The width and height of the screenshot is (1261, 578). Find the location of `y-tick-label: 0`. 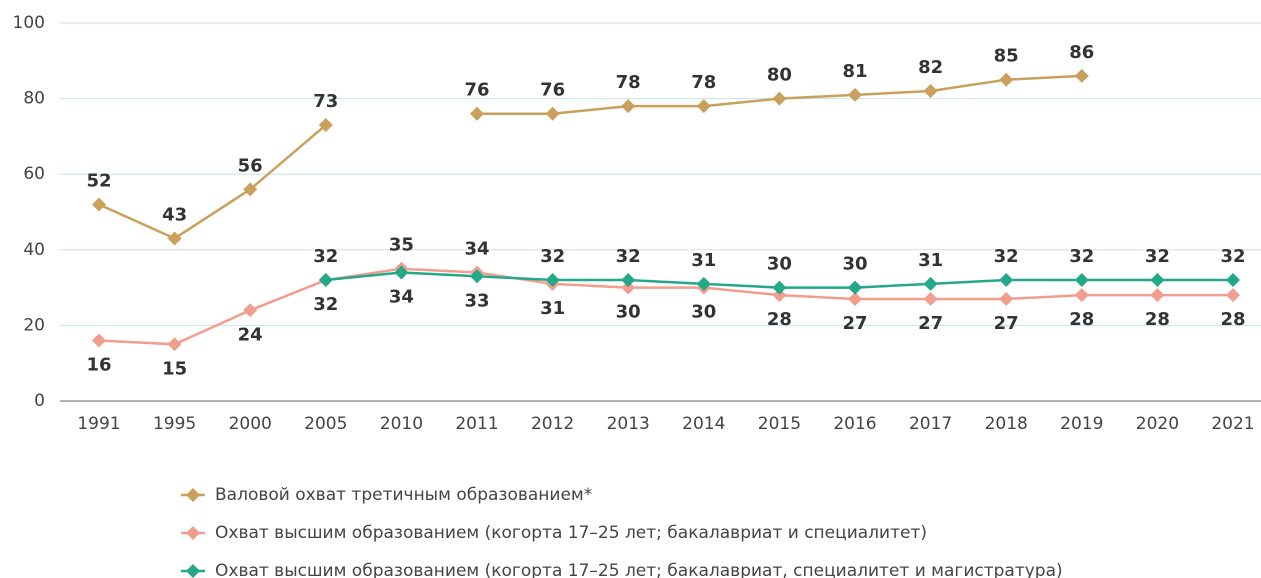

y-tick-label: 0 is located at coordinates (39, 401).